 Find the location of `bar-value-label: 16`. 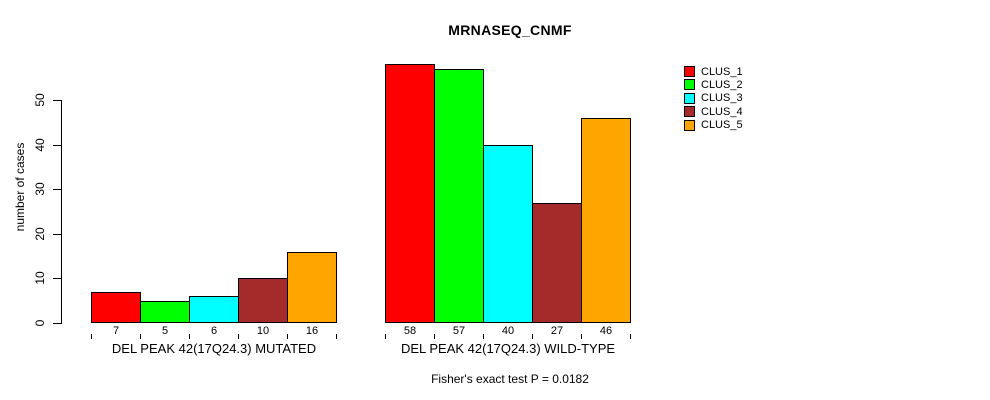

bar-value-label: 16 is located at coordinates (312, 331).